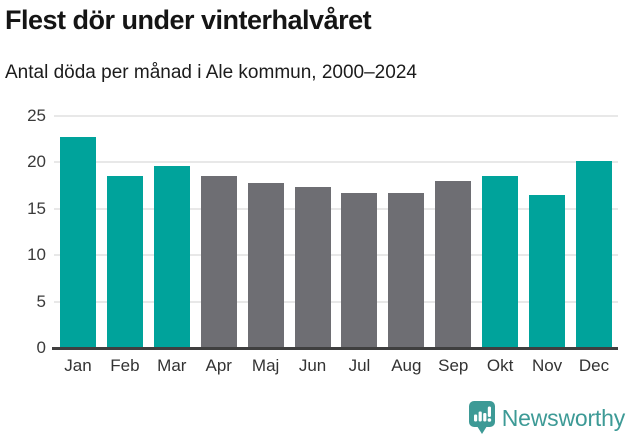 Image resolution: width=631 pixels, height=439 pixels. I want to click on y-tick-label-15: 15, so click(36, 208).